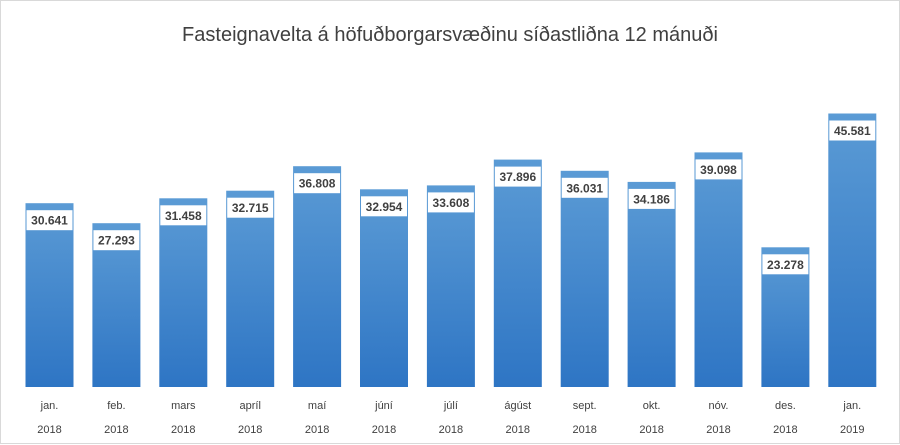 The image size is (900, 445). Describe the element at coordinates (584, 430) in the screenshot. I see `x-tick-year-9: 2018` at that location.